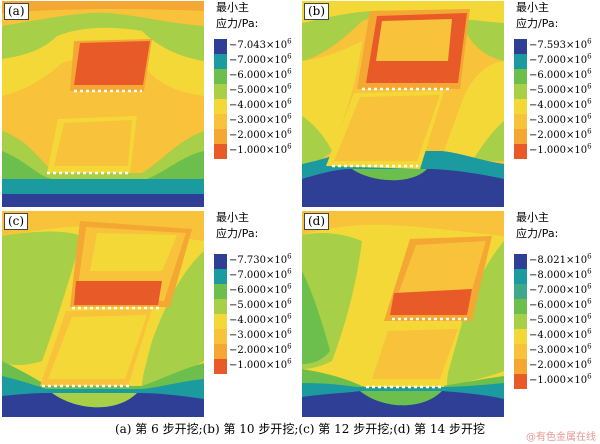 Image resolution: width=600 pixels, height=444 pixels. I want to click on panel-tag: (b), so click(317, 11).